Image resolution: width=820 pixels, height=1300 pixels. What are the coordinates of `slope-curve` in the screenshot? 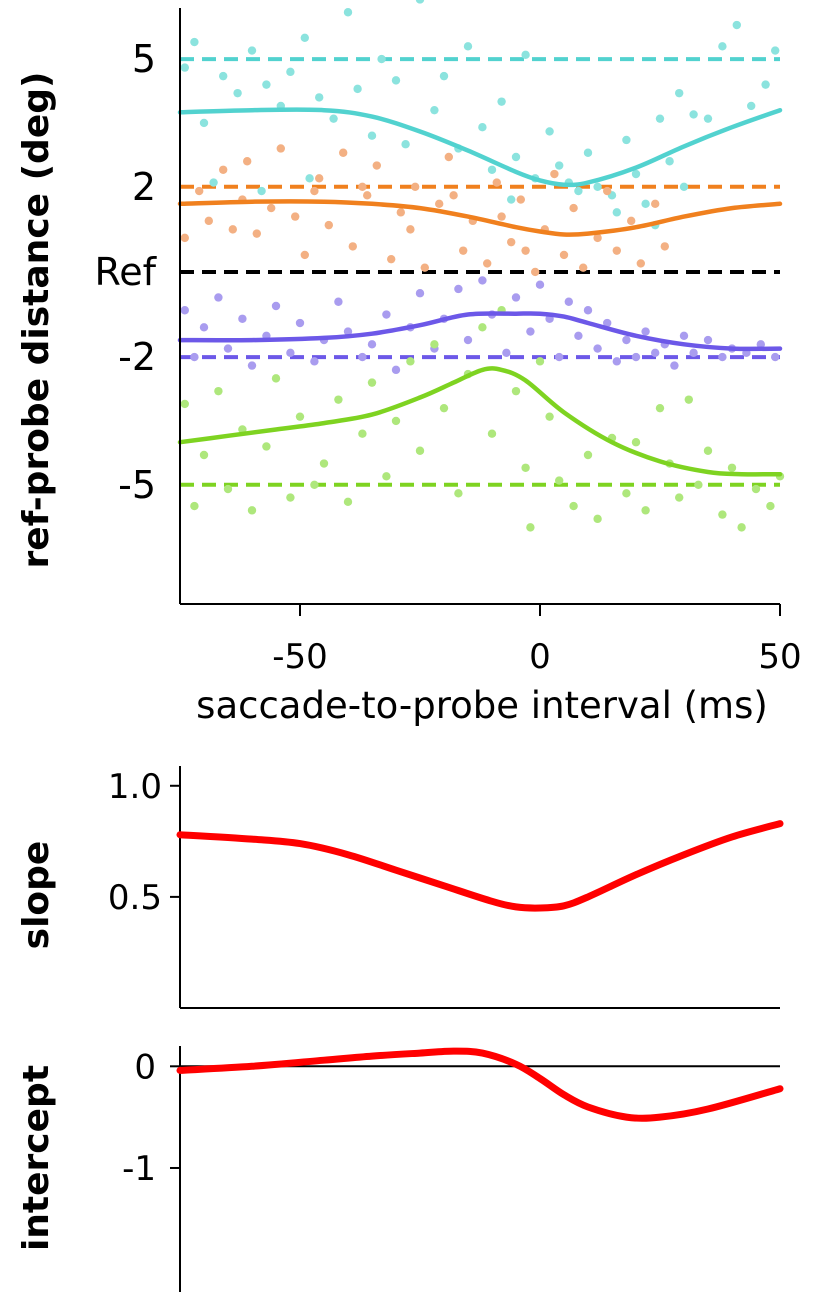 It's located at (480, 866).